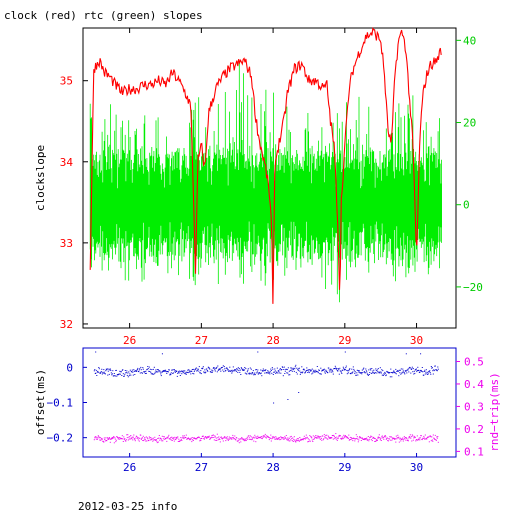 The height and width of the screenshot is (512, 512). What do you see at coordinates (201, 340) in the screenshot?
I see `top-x-tick-label: 27` at bounding box center [201, 340].